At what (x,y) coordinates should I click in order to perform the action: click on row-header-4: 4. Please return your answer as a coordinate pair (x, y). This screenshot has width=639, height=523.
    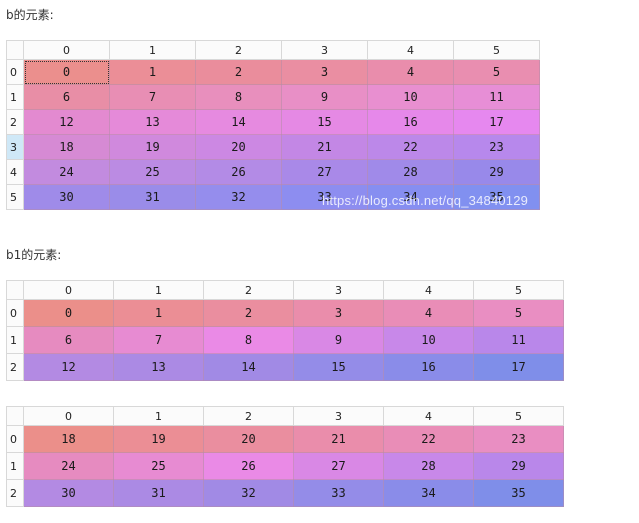
    Looking at the image, I should click on (15, 172).